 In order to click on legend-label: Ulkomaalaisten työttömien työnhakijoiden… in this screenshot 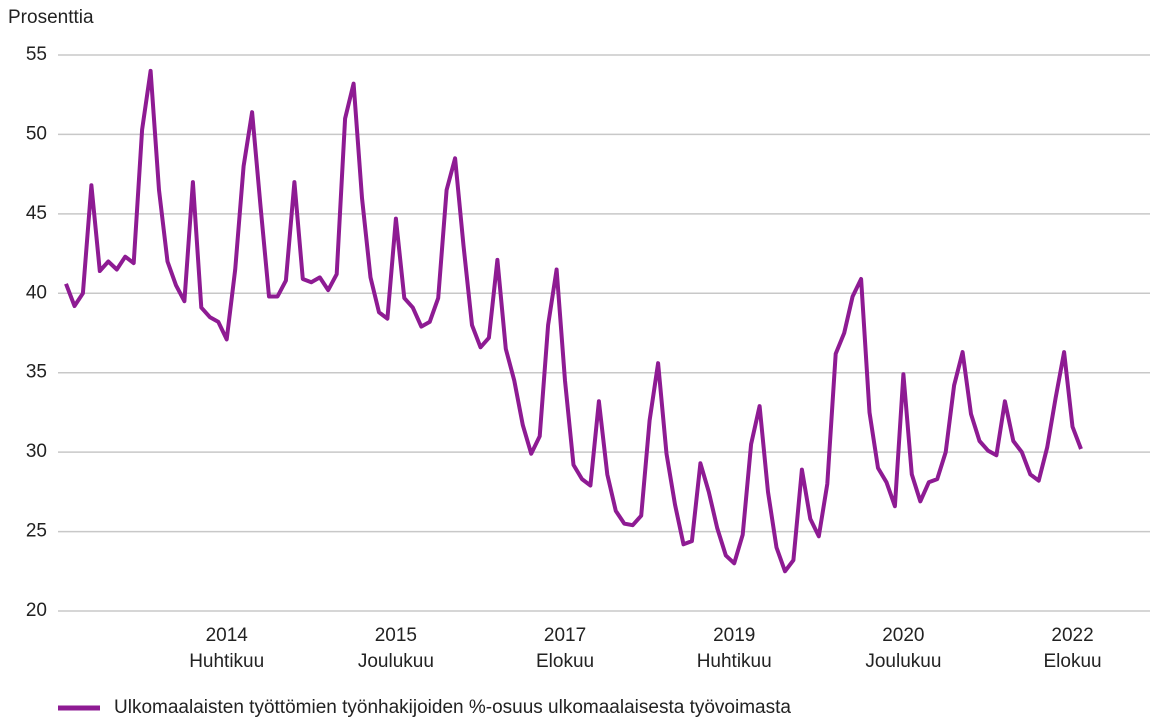, I will do `click(452, 707)`.